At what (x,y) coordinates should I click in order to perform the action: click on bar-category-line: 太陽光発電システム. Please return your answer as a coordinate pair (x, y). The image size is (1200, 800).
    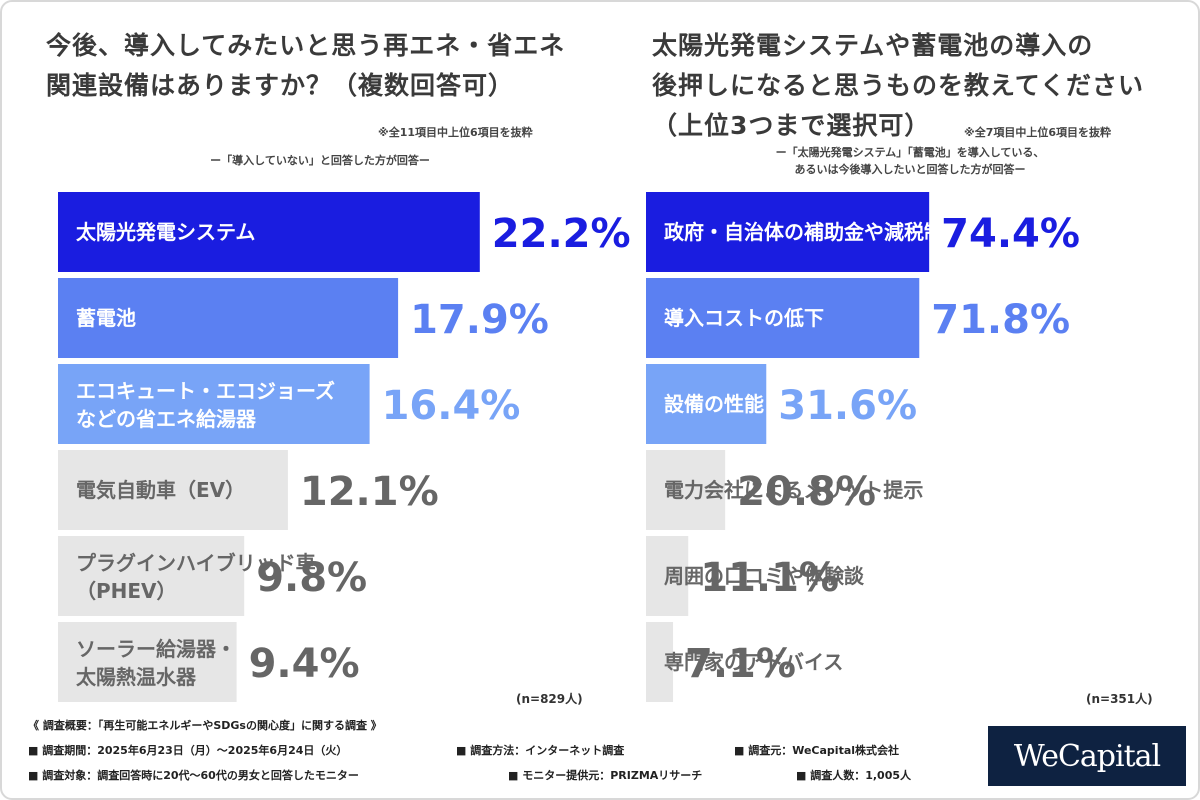
    Looking at the image, I should click on (165, 232).